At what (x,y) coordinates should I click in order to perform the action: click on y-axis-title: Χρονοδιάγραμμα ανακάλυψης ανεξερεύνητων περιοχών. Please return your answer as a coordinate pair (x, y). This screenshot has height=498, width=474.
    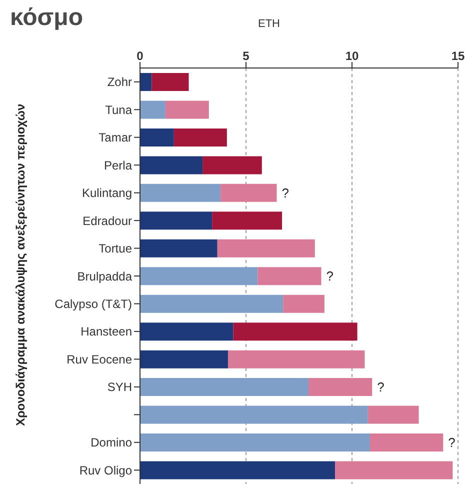
    Looking at the image, I should click on (20, 264).